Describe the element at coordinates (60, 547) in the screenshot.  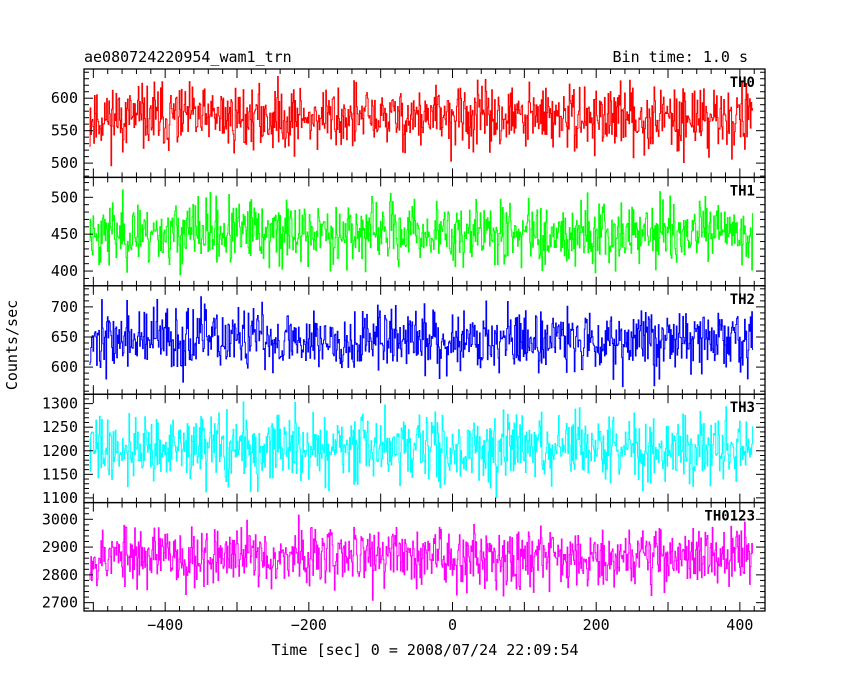
I see `y-tick-label: 2900` at that location.